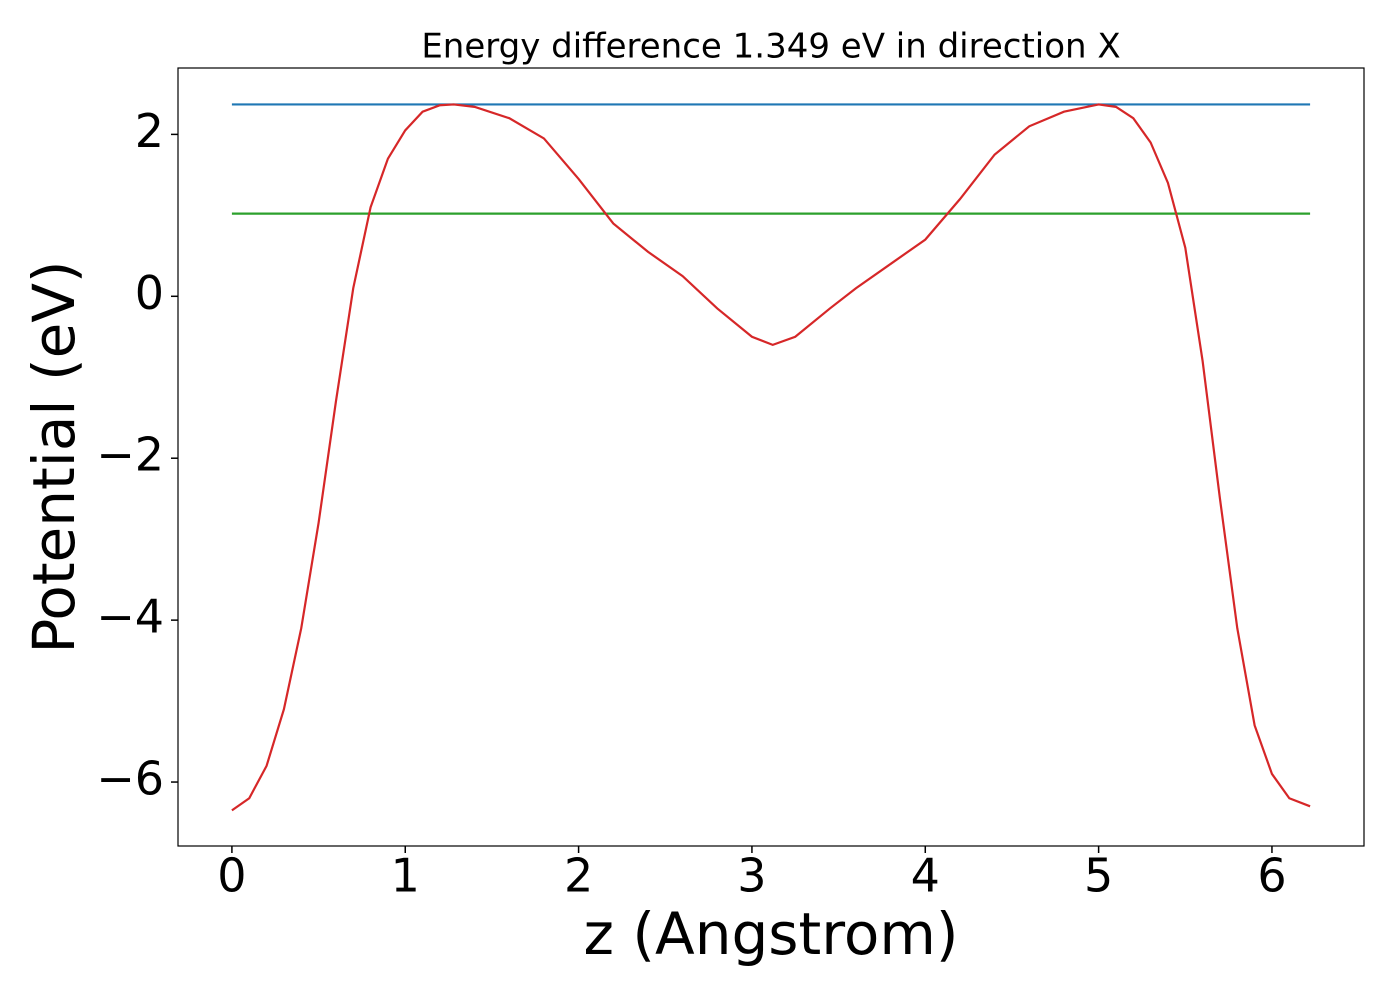 The height and width of the screenshot is (1000, 1400). Describe the element at coordinates (1098, 876) in the screenshot. I see `x-tick-label: 5` at that location.